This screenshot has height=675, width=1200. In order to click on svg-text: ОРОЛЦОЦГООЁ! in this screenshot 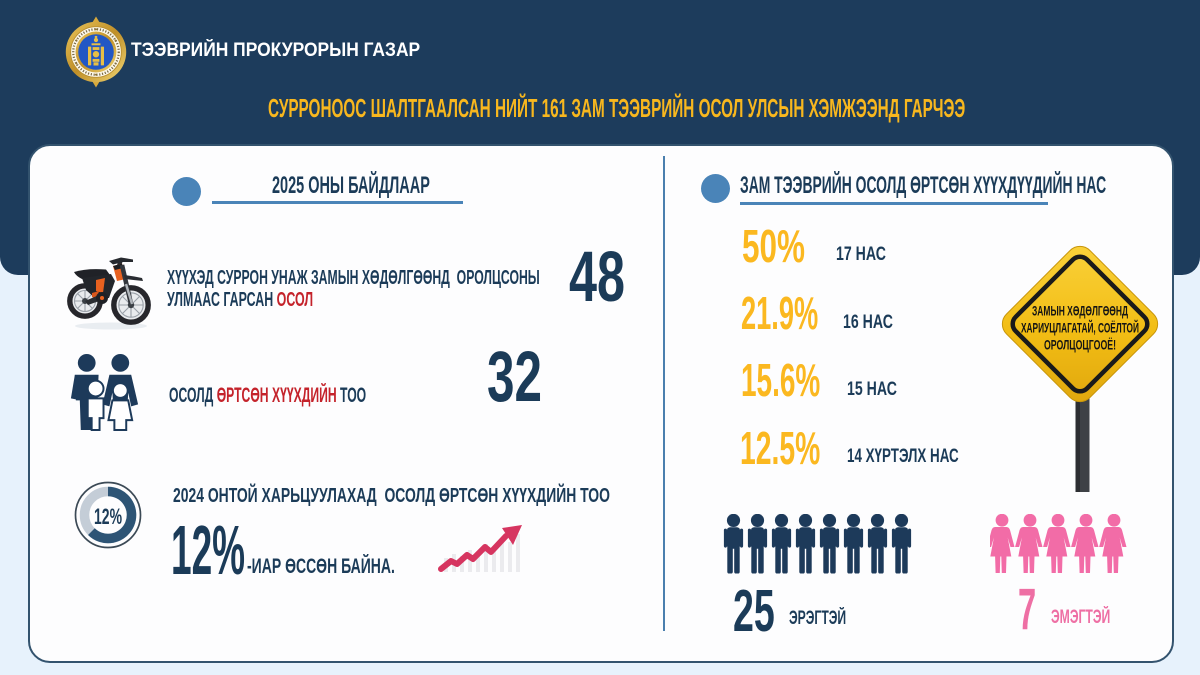, I will do `click(1080, 345)`.